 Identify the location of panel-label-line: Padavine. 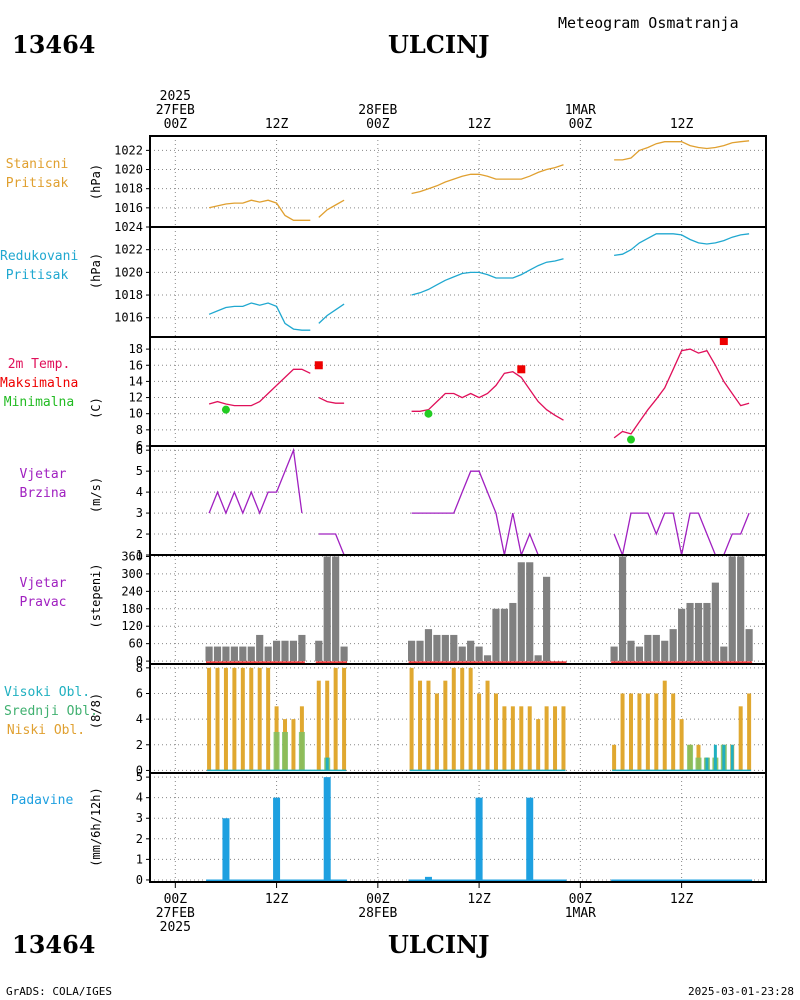
(42, 800).